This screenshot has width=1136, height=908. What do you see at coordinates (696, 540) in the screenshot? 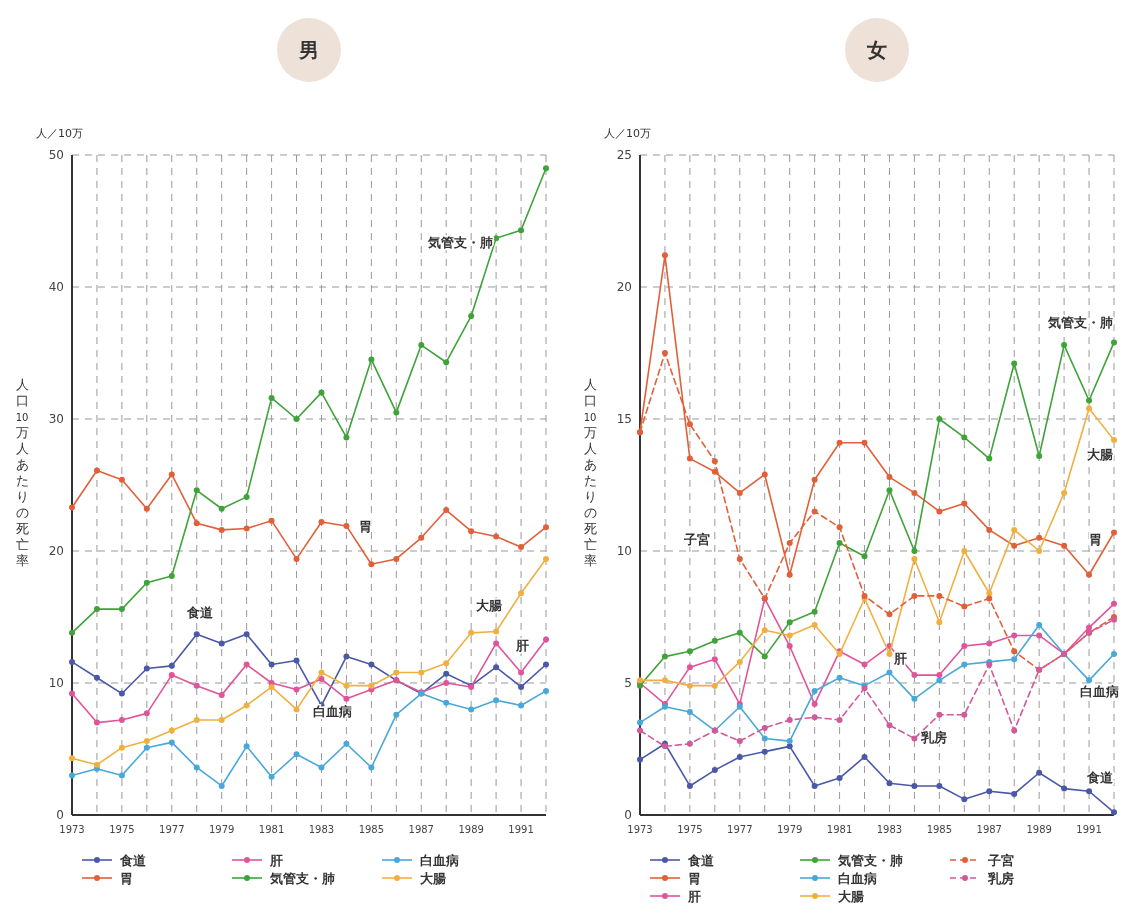
I see `annotation: 子宮` at bounding box center [696, 540].